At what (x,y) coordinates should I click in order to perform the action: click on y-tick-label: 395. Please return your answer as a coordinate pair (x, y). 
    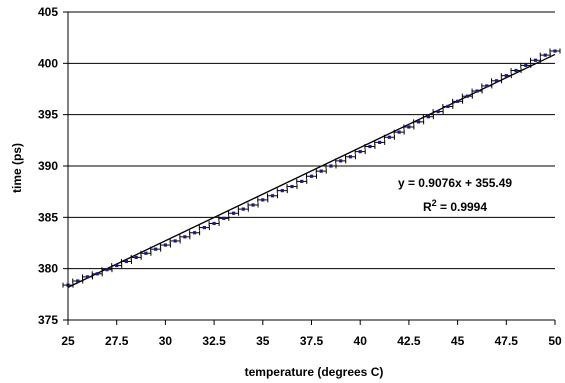
    Looking at the image, I should click on (48, 115).